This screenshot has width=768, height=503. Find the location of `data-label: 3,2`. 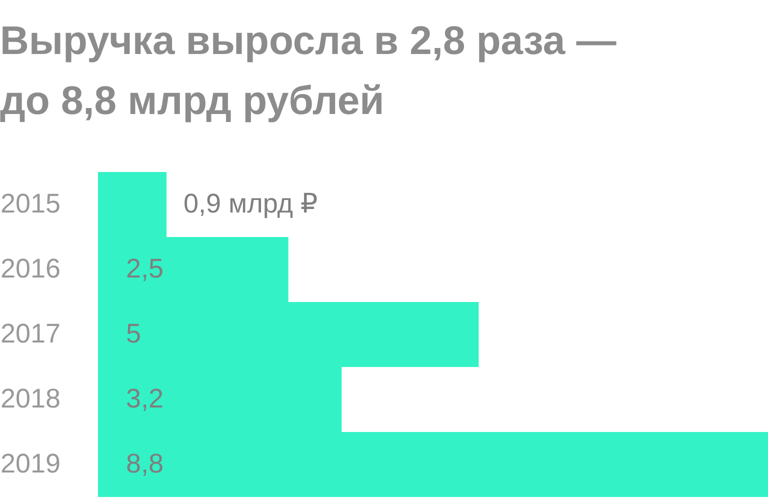

data-label: 3,2 is located at coordinates (145, 399).